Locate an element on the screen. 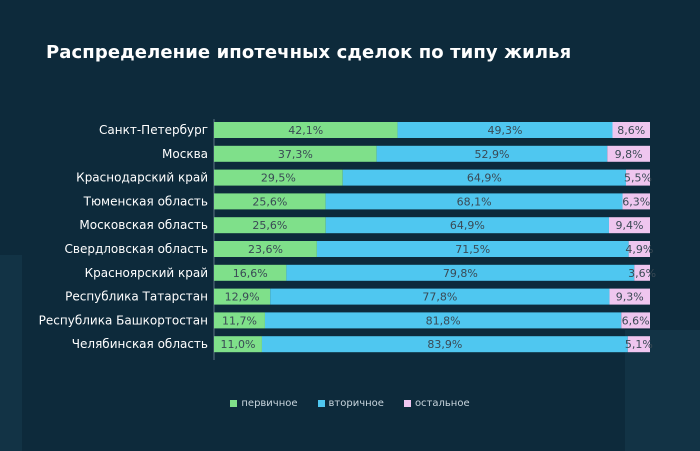 This screenshot has height=451, width=700. data-label: 83,9% is located at coordinates (444, 344).